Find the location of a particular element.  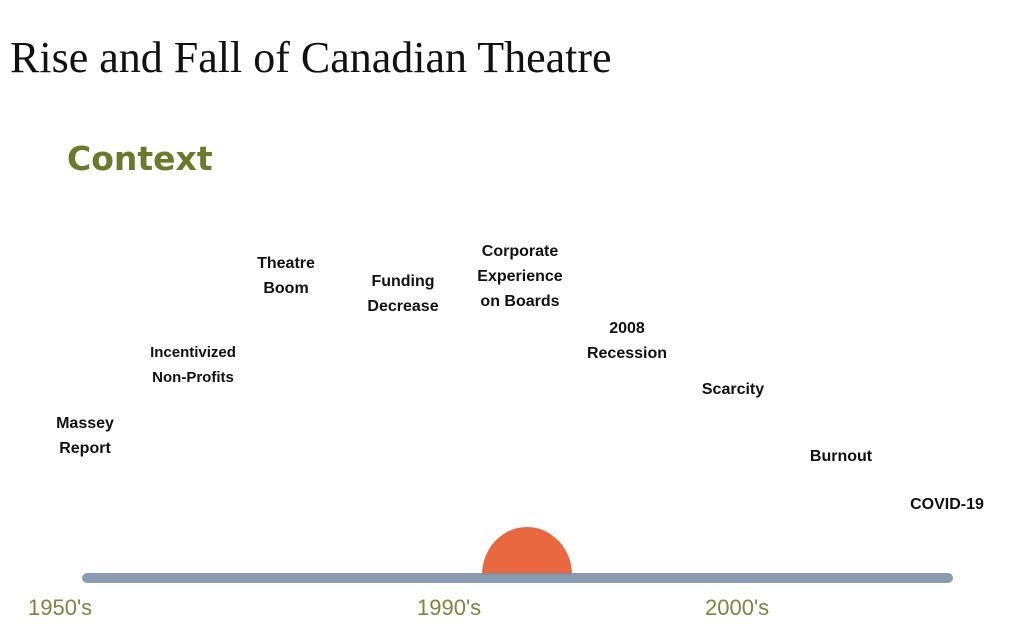

event-theatre-boom: Theatre Boom is located at coordinates (286, 276).